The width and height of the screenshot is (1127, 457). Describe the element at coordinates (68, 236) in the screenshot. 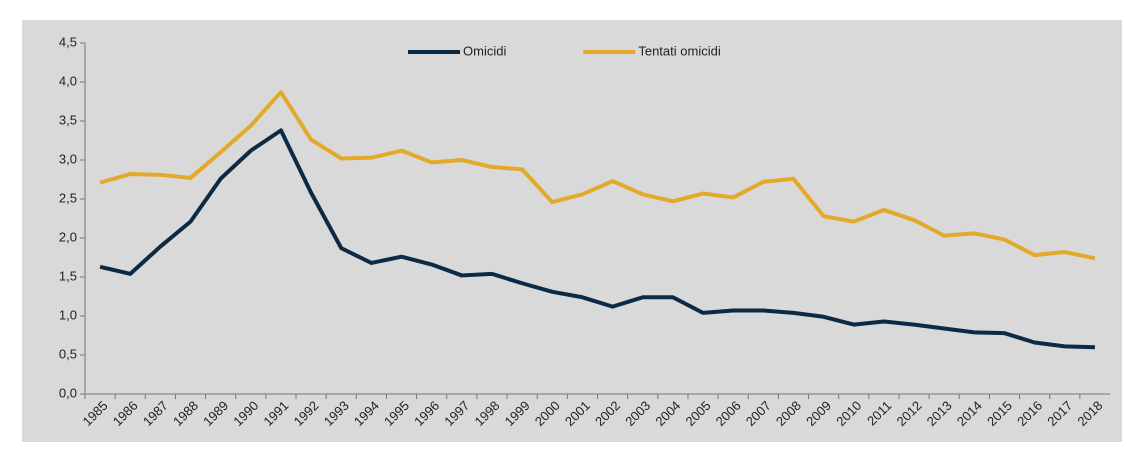

I see `y-tick-label: 2,0` at that location.